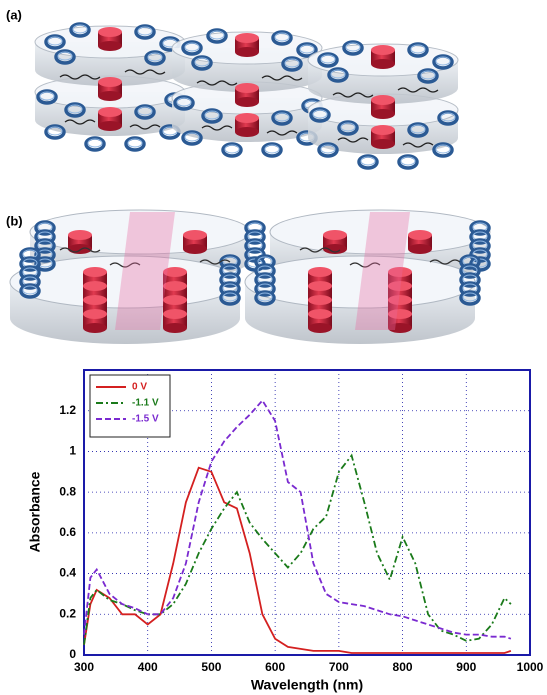  Describe the element at coordinates (67, 410) in the screenshot. I see `y-tick-label: 1.2` at that location.